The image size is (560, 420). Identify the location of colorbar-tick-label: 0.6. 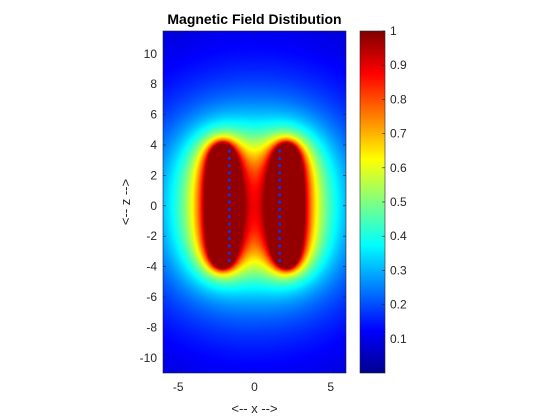
(398, 168).